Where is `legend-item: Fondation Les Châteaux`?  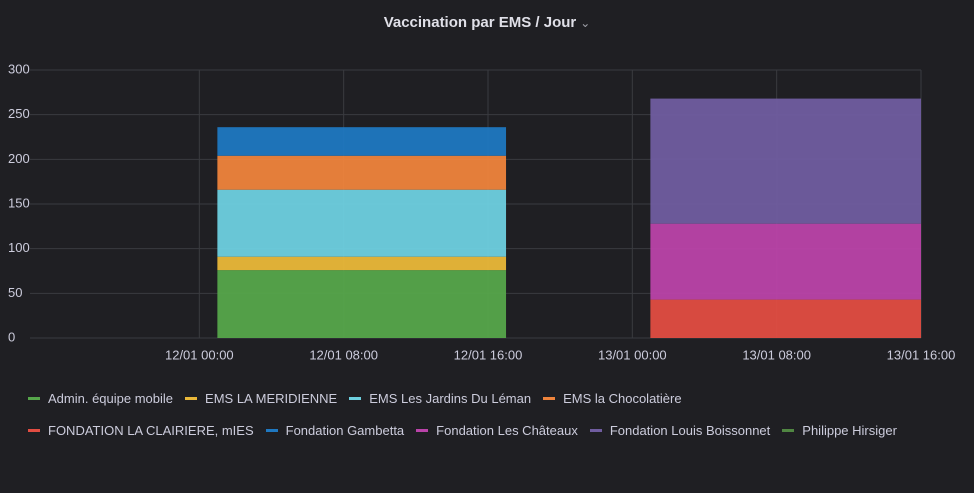 legend-item: Fondation Les Châteaux is located at coordinates (497, 430).